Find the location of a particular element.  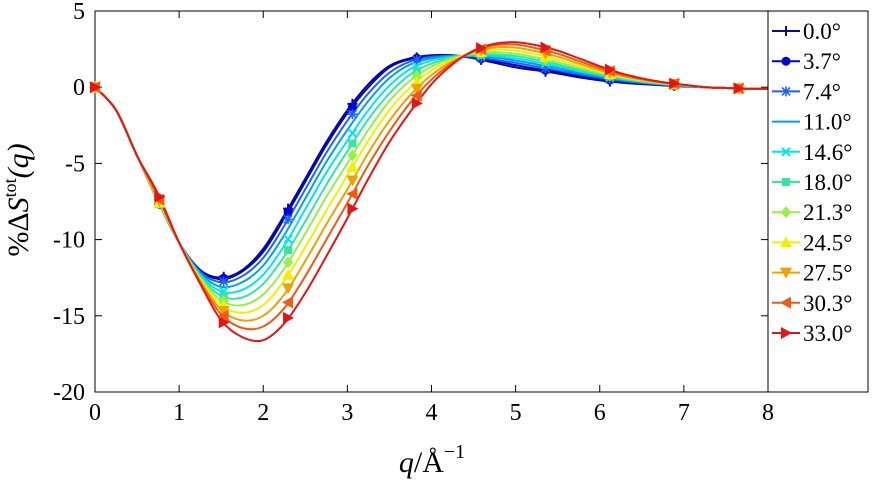

legend-label: 30.3° is located at coordinates (827, 303).